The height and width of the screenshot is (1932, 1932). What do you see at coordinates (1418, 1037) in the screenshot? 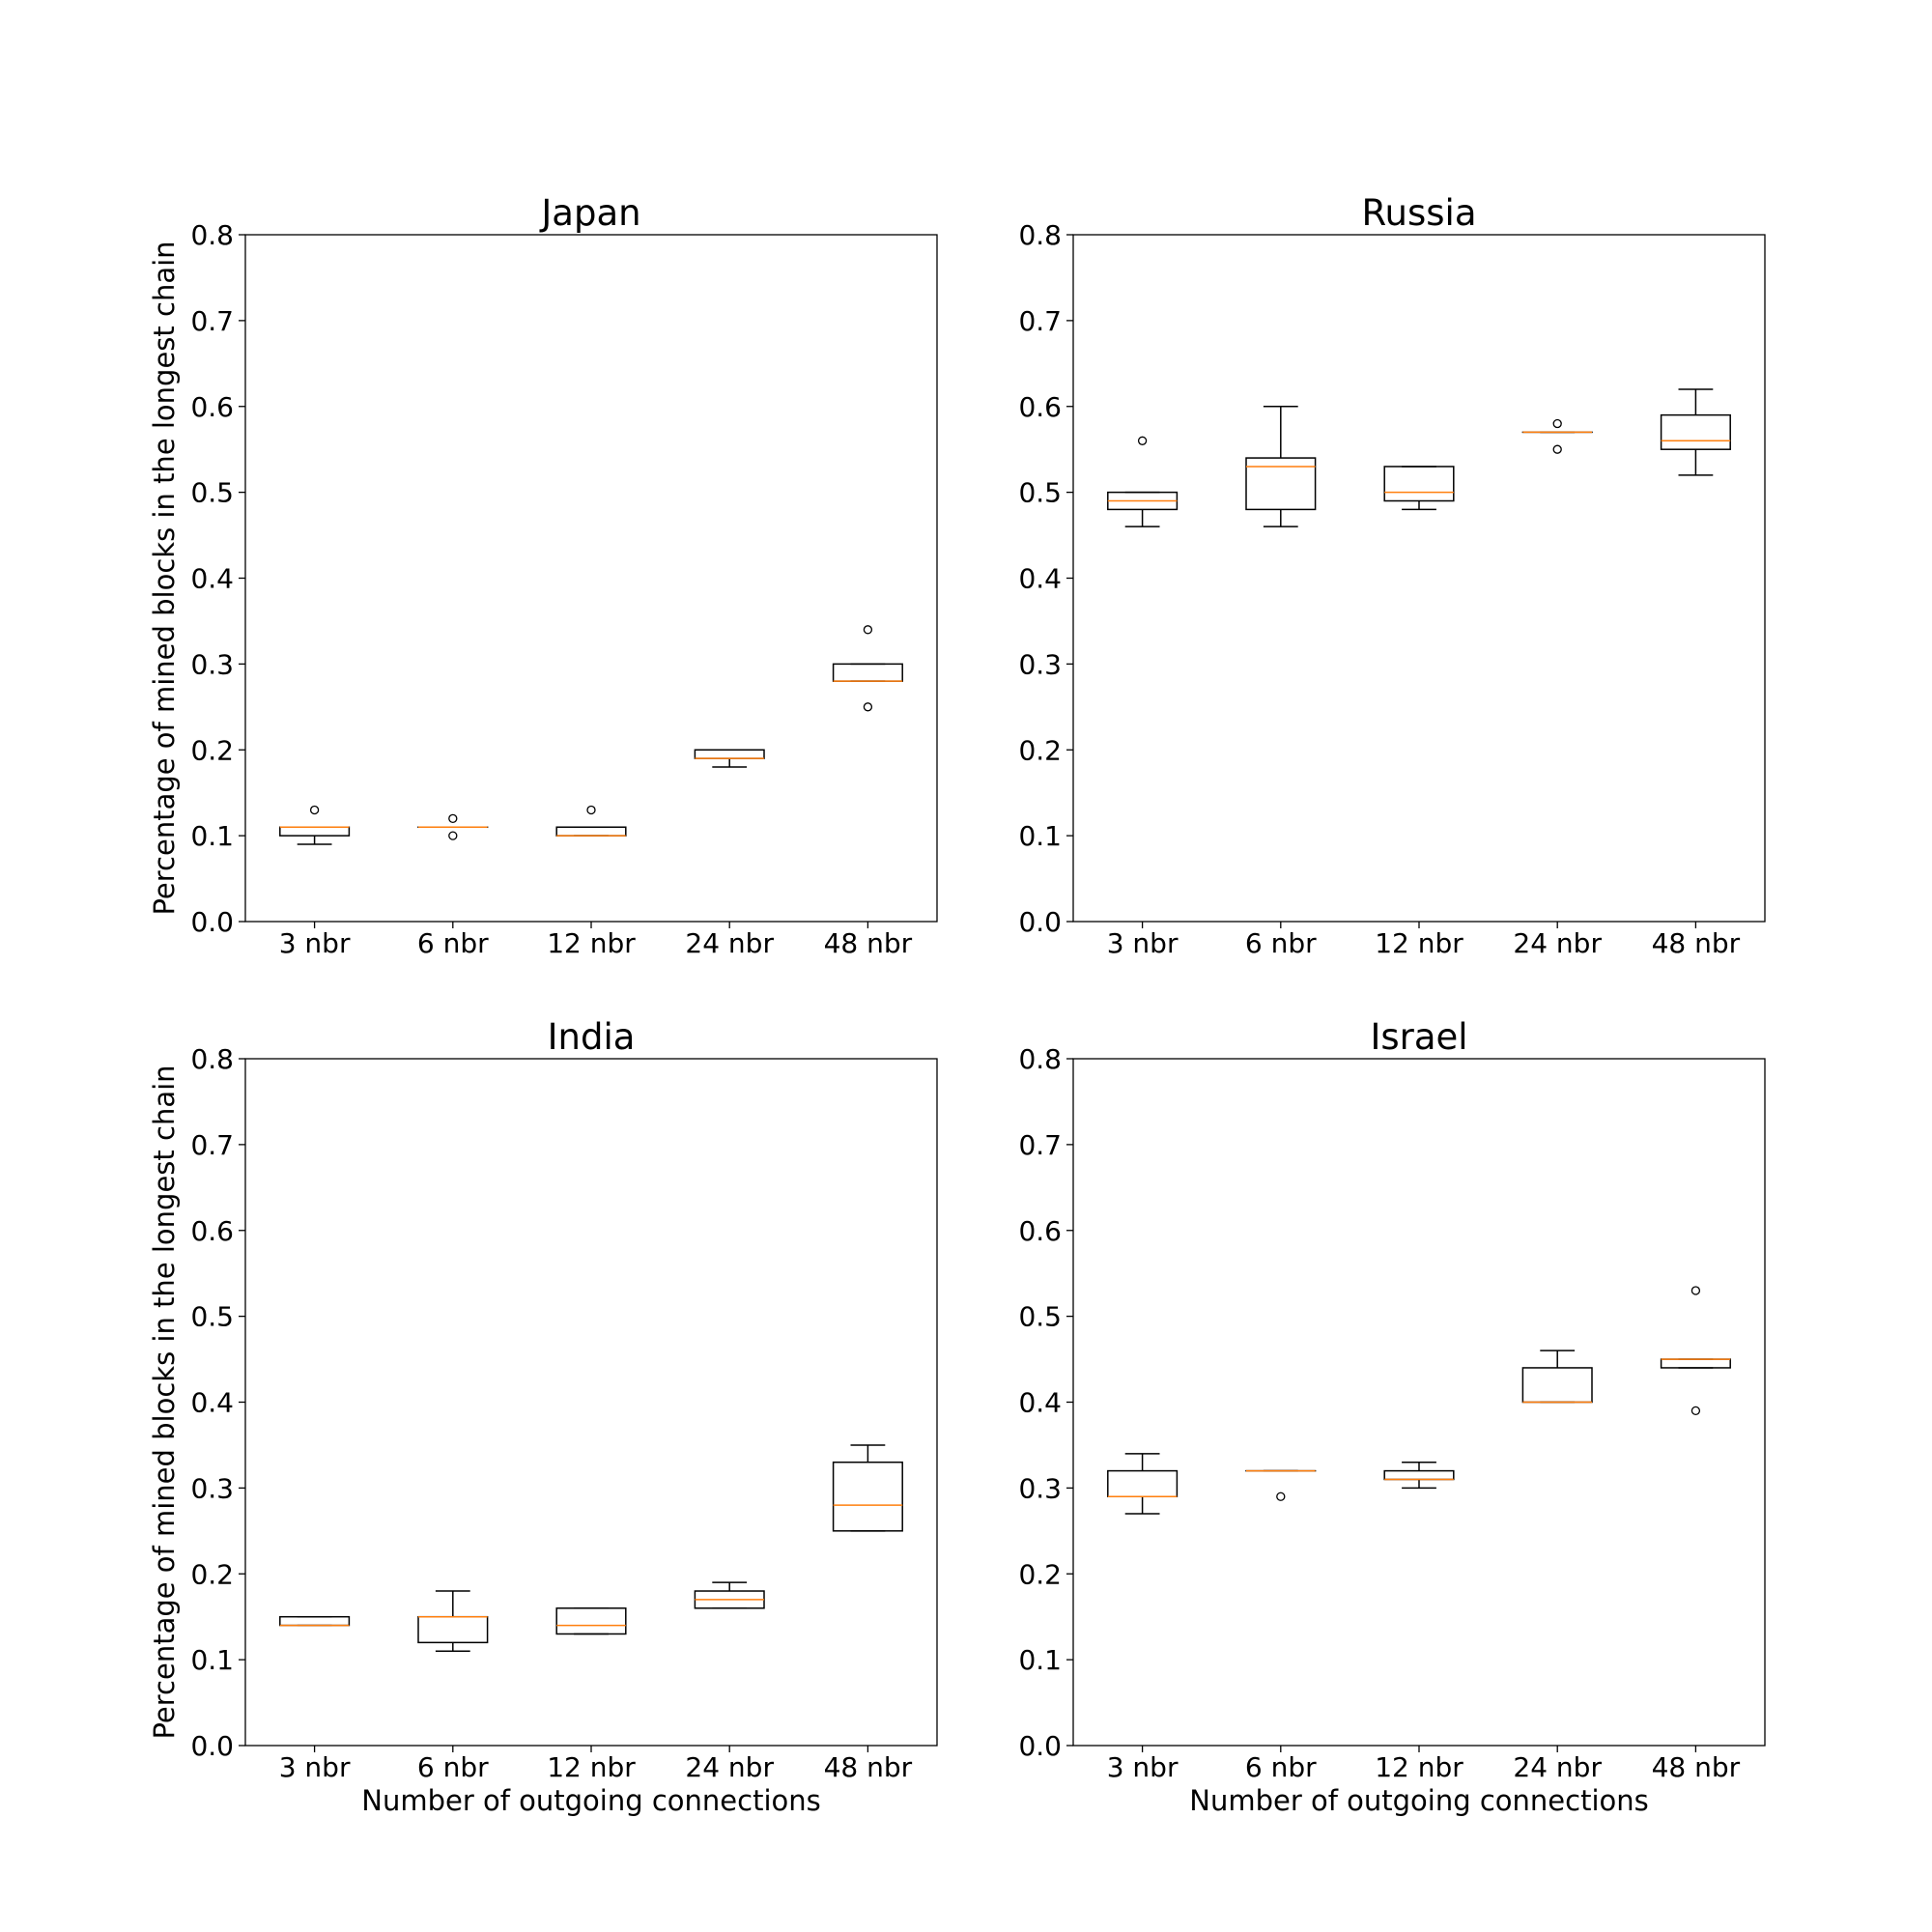
I see `panel-title: Israel` at bounding box center [1418, 1037].